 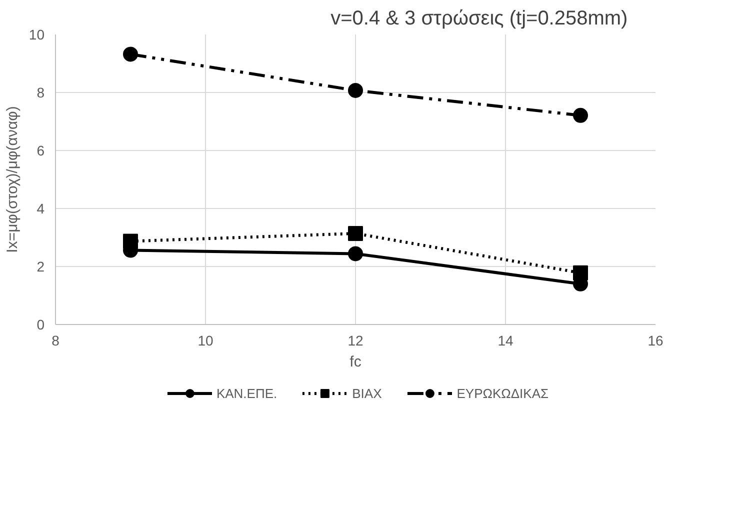 I want to click on y-tick-label: 10, so click(x=36, y=34).